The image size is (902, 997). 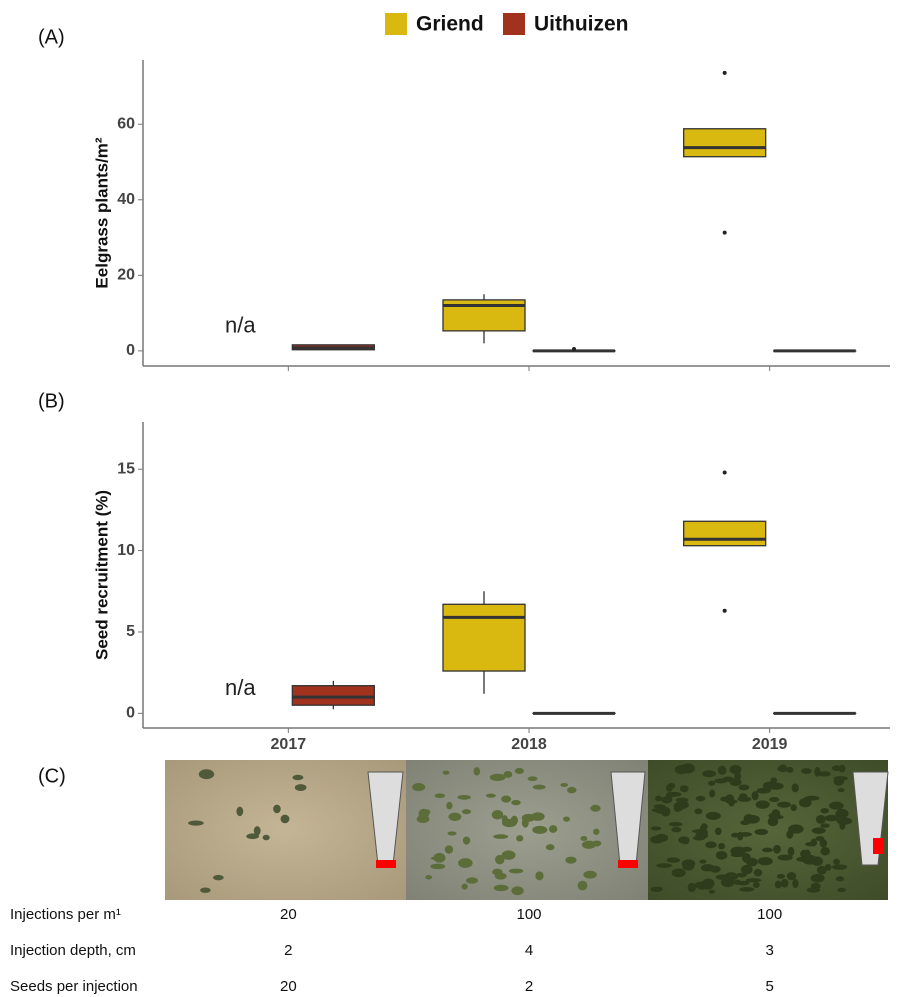 What do you see at coordinates (126, 468) in the screenshot?
I see `y-tick-label: 15` at bounding box center [126, 468].